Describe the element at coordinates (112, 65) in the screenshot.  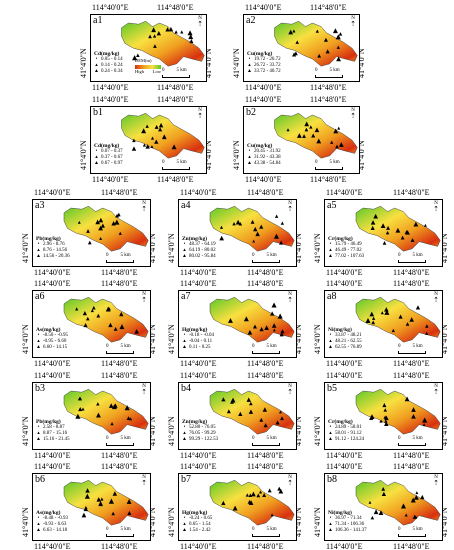
I see `legend-range: 0.14 - 0.24` at that location.